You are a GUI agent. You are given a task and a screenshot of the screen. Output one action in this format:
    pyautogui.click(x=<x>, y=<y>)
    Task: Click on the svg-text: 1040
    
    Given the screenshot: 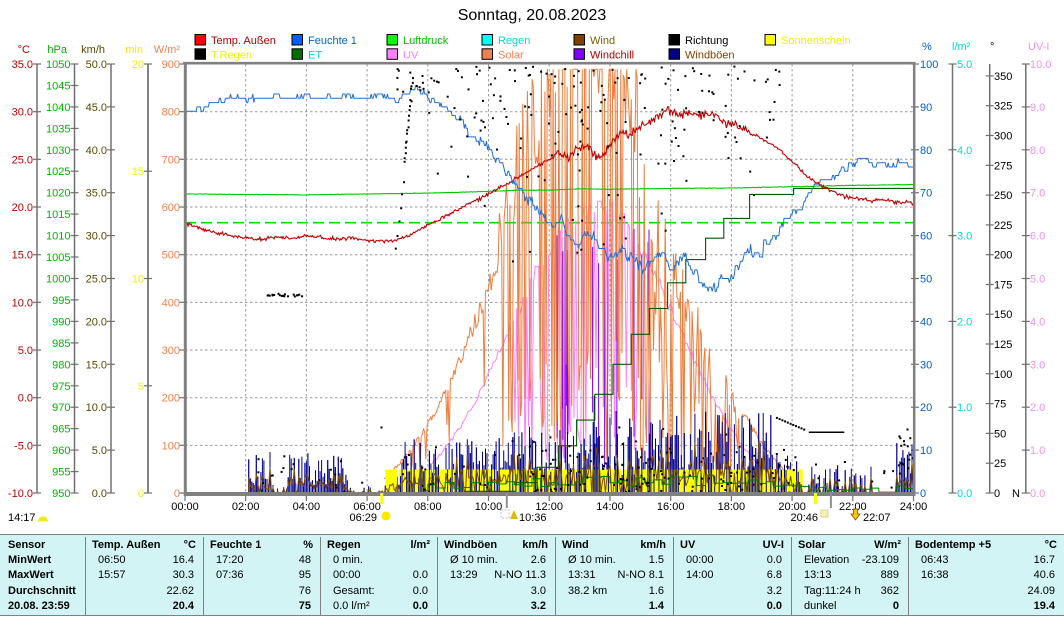 What is the action you would take?
    pyautogui.click(x=58, y=108)
    